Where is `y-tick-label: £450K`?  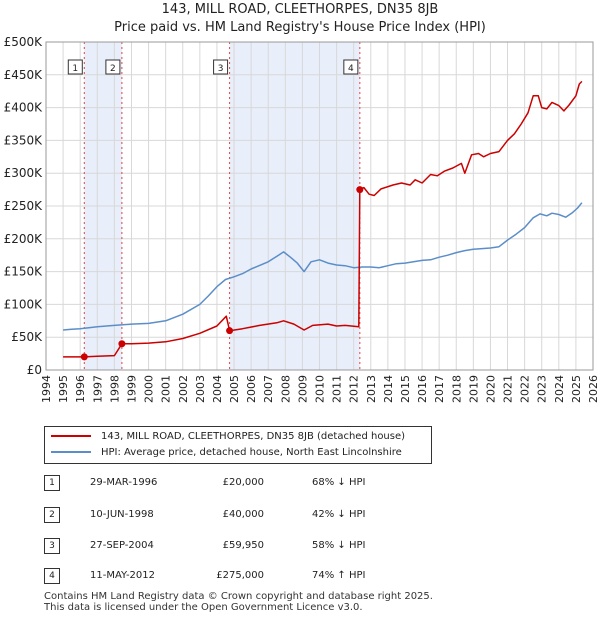 y-tick-label: £450K is located at coordinates (24, 75).